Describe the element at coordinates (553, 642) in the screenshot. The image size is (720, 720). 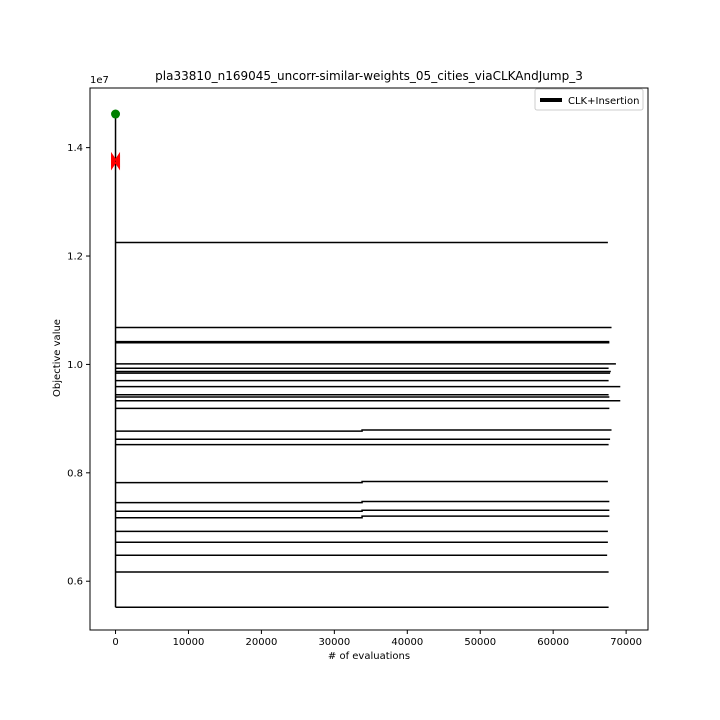
I see `x-tick-label: 60000` at that location.